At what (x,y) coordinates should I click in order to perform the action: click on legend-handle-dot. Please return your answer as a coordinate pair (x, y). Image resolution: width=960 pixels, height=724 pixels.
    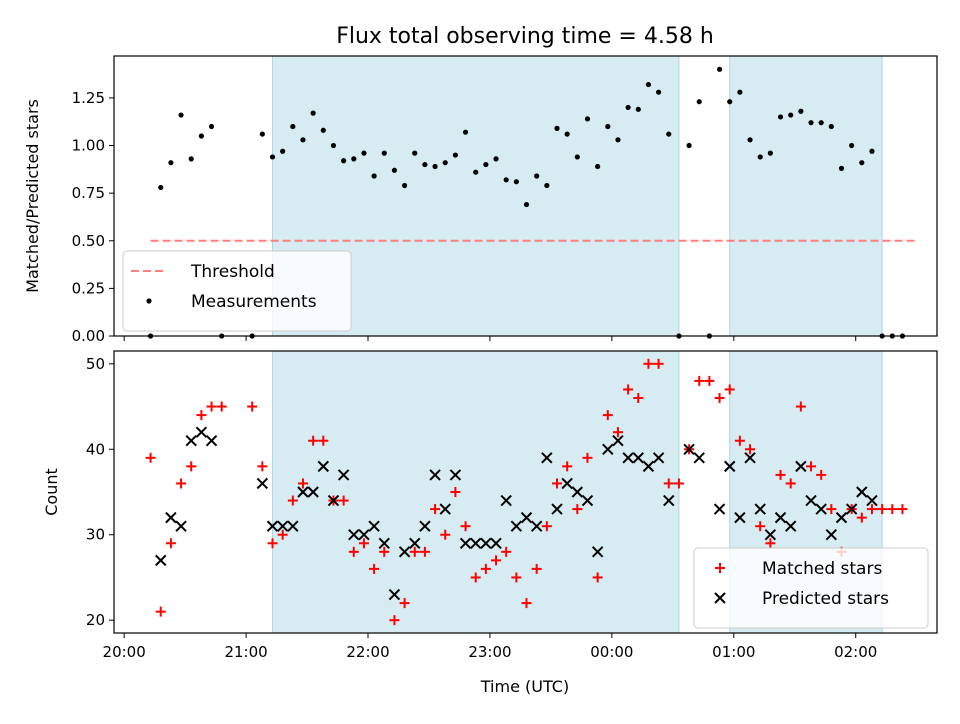
    Looking at the image, I should click on (149, 301).